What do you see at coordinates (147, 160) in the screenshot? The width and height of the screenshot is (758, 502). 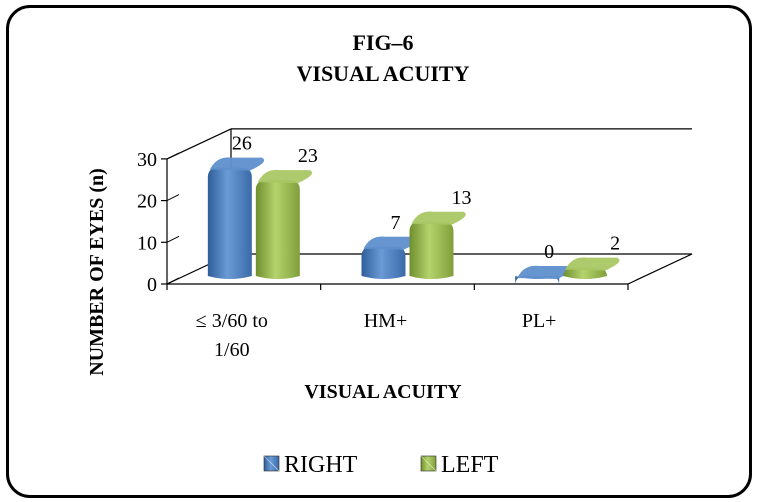 I see `y-tick-label: 30` at bounding box center [147, 160].